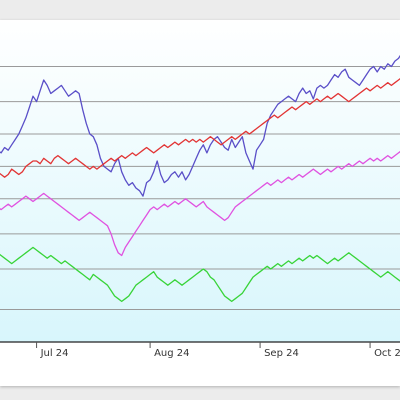 The image size is (400, 400). Describe the element at coordinates (171, 353) in the screenshot. I see `x-tick-label: Aug 24` at that location.